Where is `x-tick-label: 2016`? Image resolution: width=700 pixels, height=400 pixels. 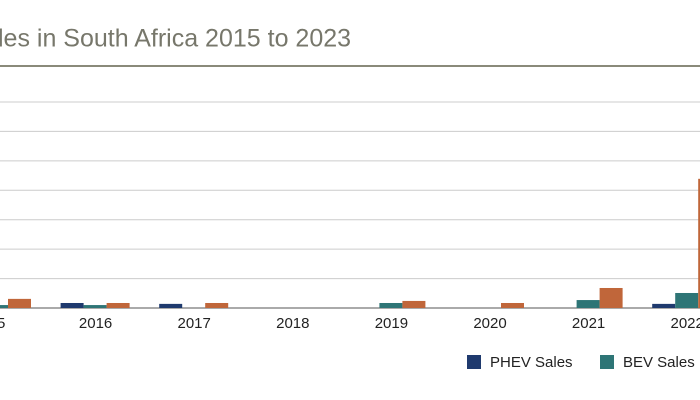 x-tick-label: 2016 is located at coordinates (95, 323).